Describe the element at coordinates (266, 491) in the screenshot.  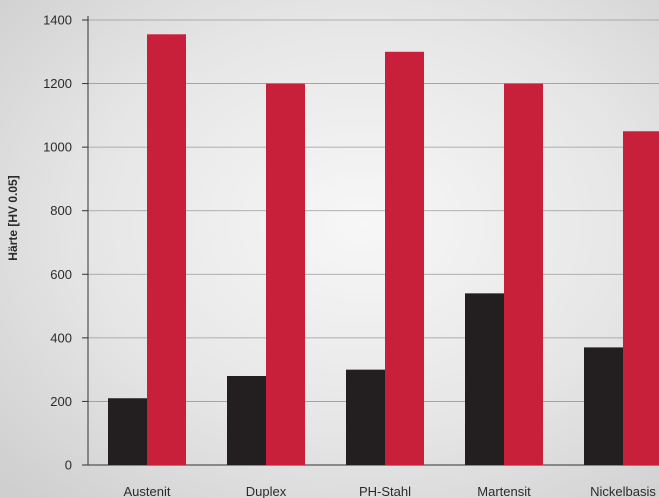
I see `x-category-label: Duplex` at that location.